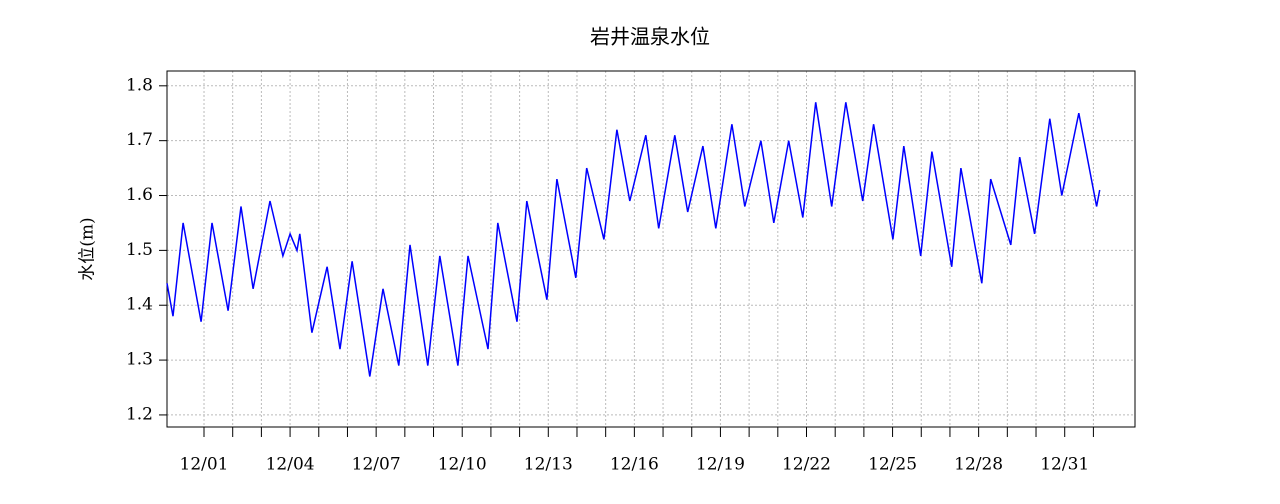  What do you see at coordinates (139, 414) in the screenshot?
I see `y-tick-label: 1.2` at bounding box center [139, 414].